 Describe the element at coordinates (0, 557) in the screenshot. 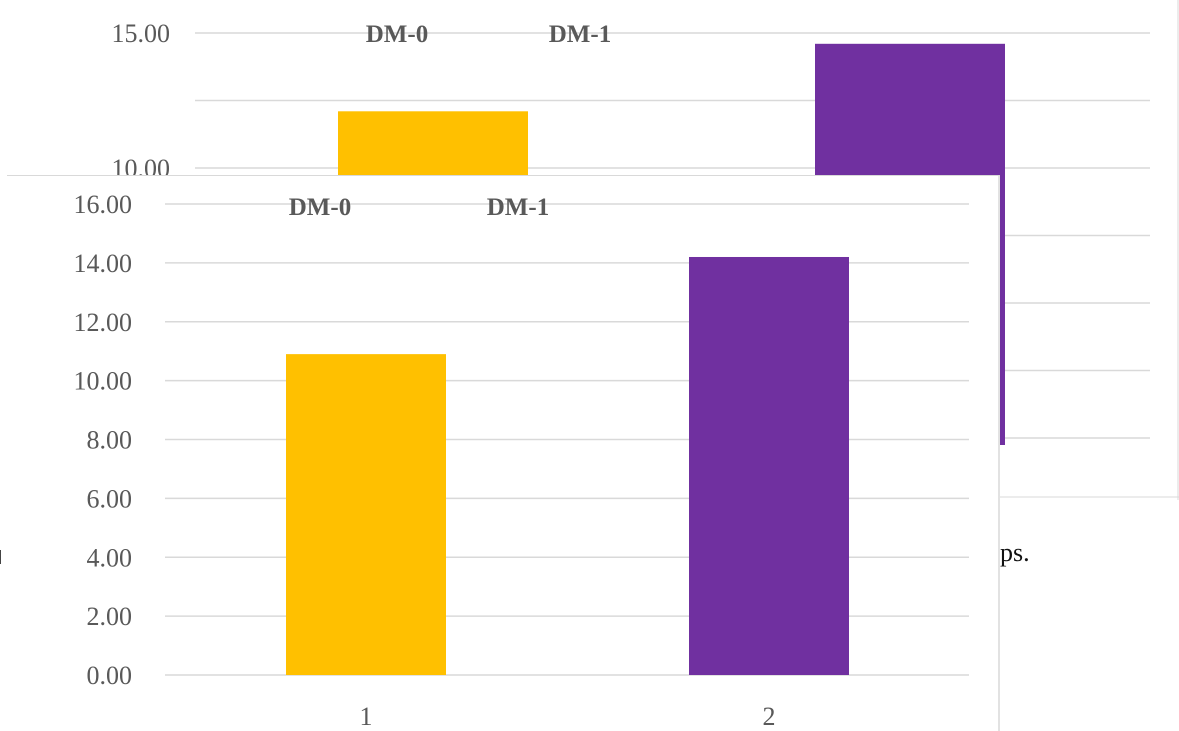

I see `left-edge-mark` at that location.